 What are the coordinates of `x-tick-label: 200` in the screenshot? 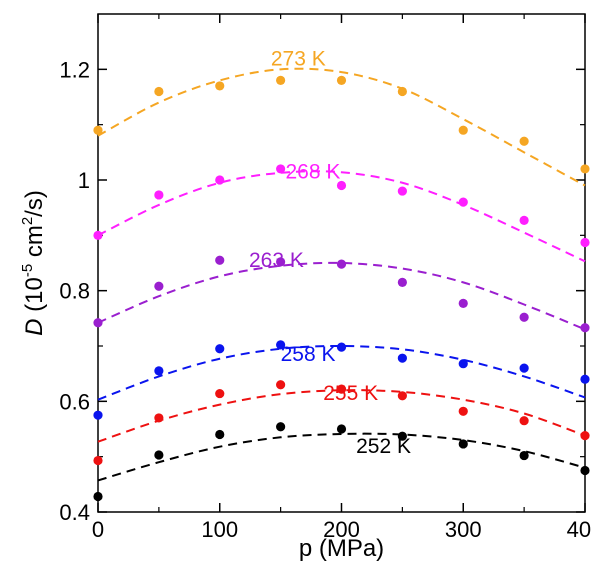 It's located at (341, 529).